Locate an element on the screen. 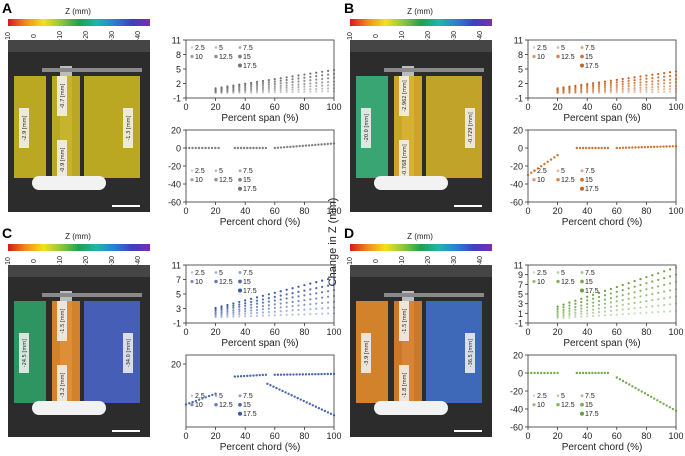 The width and height of the screenshot is (685, 456). colorbar-tick: 10 is located at coordinates (8, 261).